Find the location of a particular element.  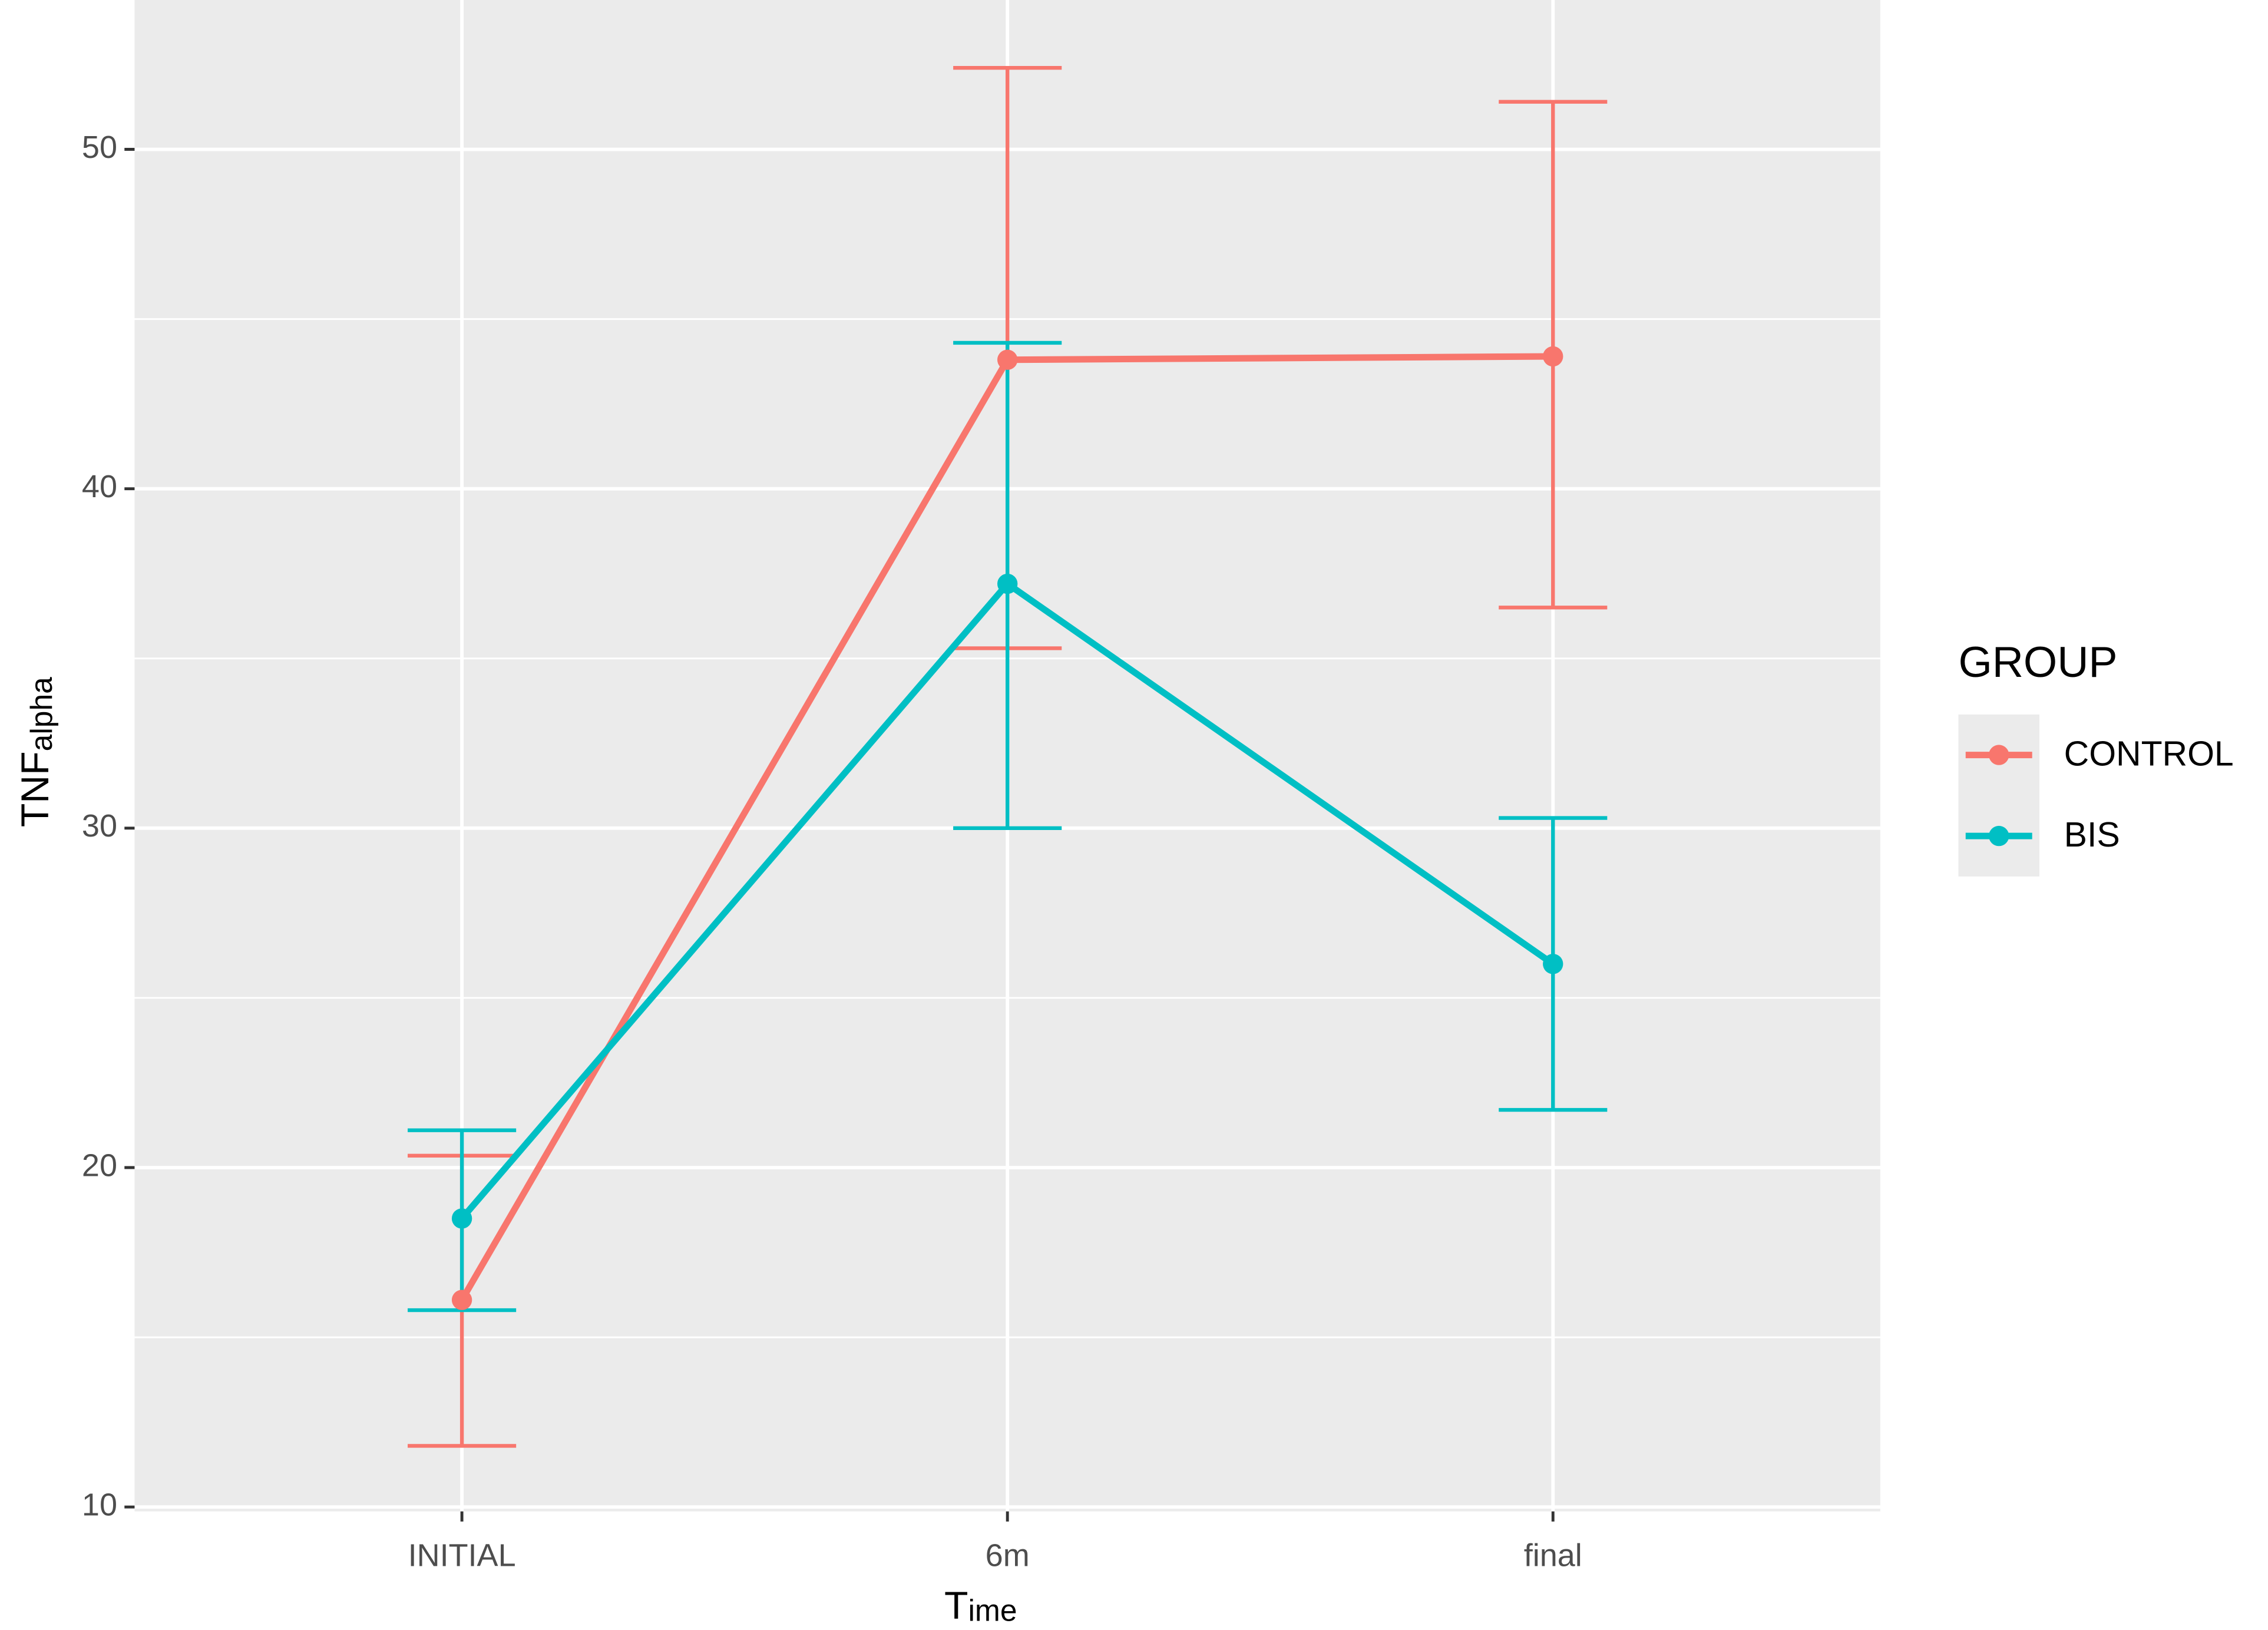

y-tick-label: 40 is located at coordinates (100, 486).